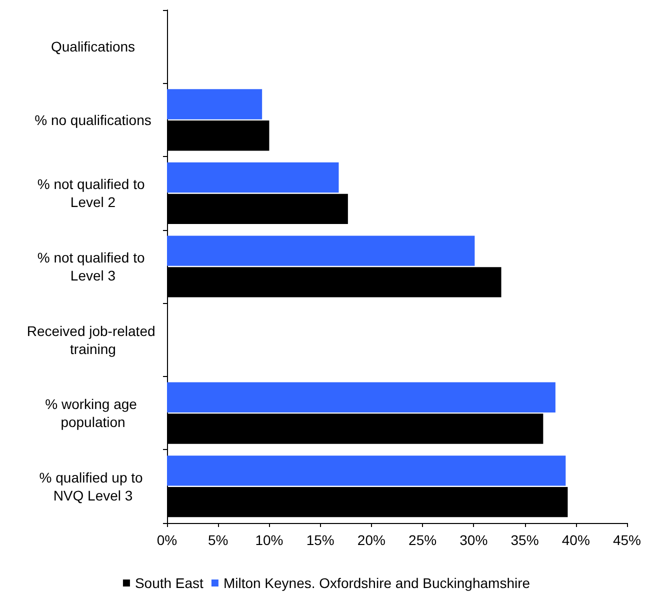  What do you see at coordinates (269, 540) in the screenshot?
I see `x-tick-label: 10%` at bounding box center [269, 540].